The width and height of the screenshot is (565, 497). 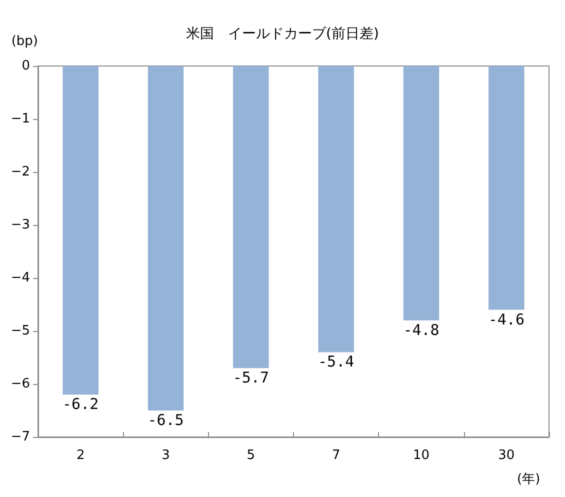 I want to click on x-tick-label: 5, so click(x=251, y=455).